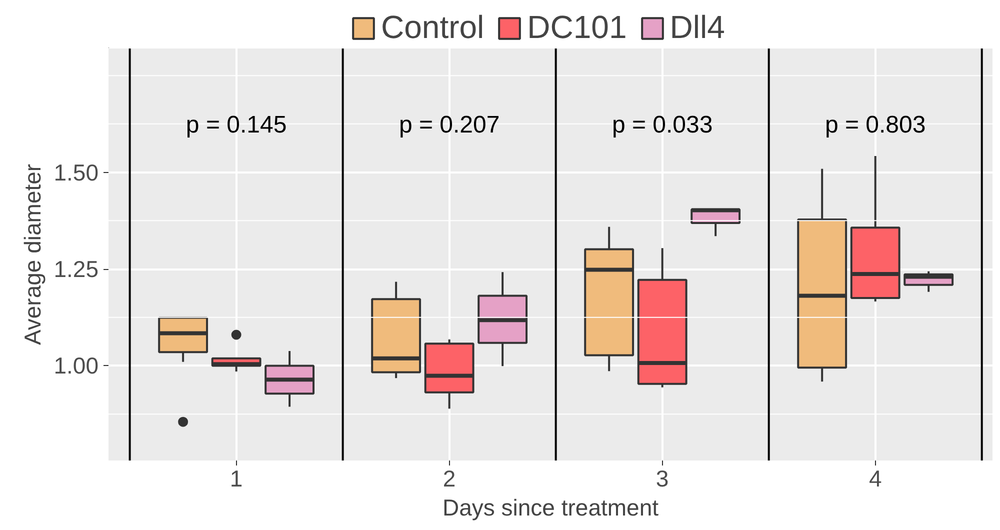 The height and width of the screenshot is (530, 1000). I want to click on annotation: p = 0.033, so click(662, 125).